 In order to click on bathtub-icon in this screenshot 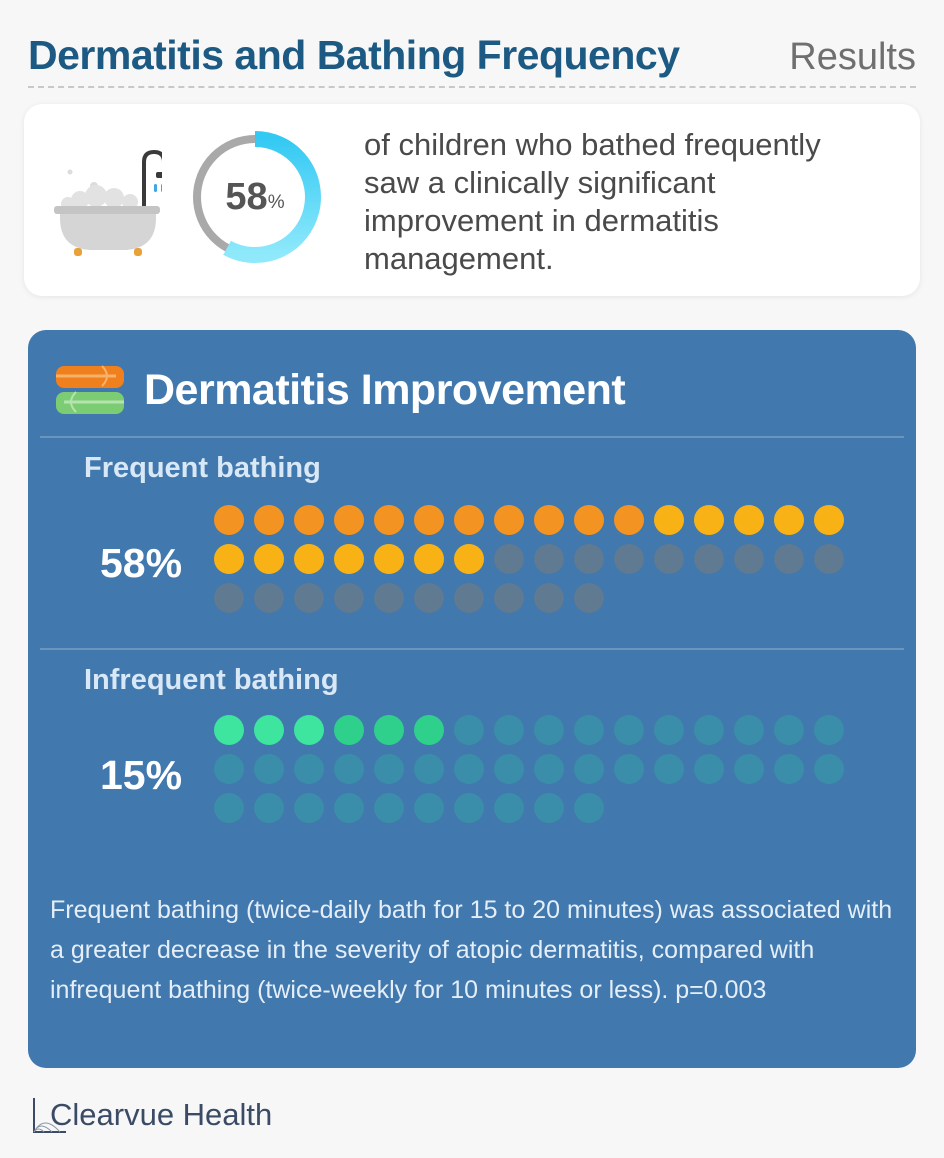, I will do `click(108, 202)`.